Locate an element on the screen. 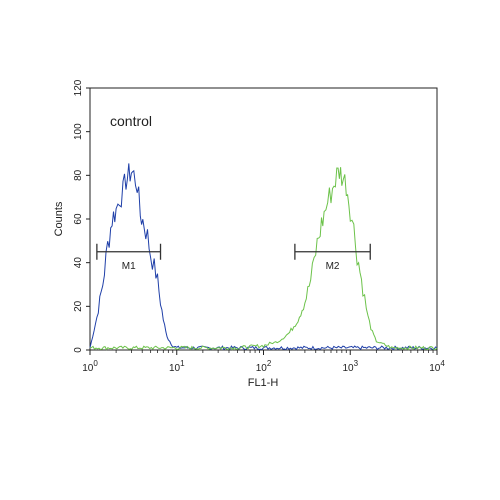 This screenshot has height=500, width=500. y-tick-label: 40 is located at coordinates (78, 263).